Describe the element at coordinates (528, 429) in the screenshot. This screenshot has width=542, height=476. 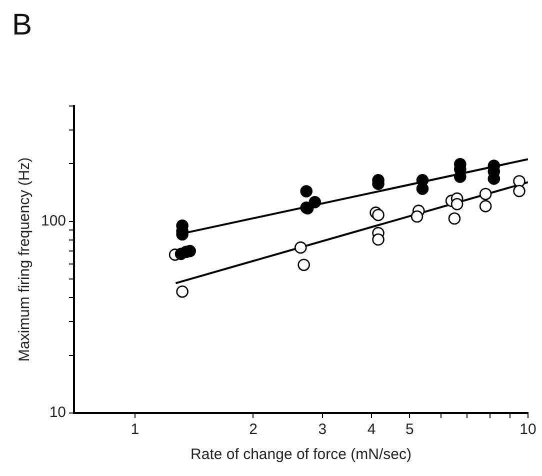
I see `x-tick-label: 10` at that location.